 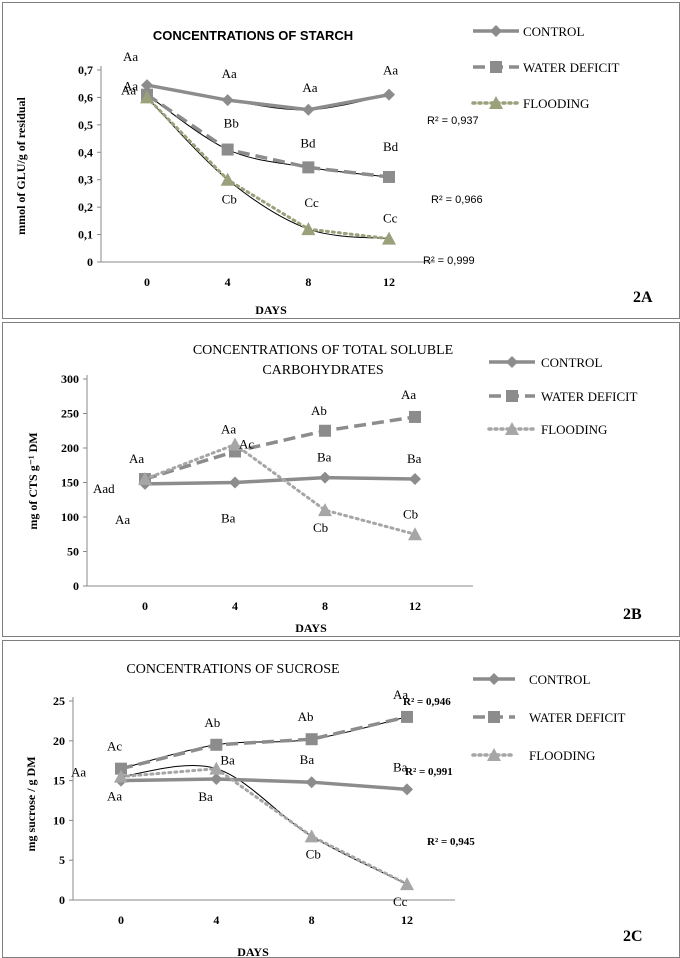 I want to click on y-tick-label: 200, so click(x=70, y=448).